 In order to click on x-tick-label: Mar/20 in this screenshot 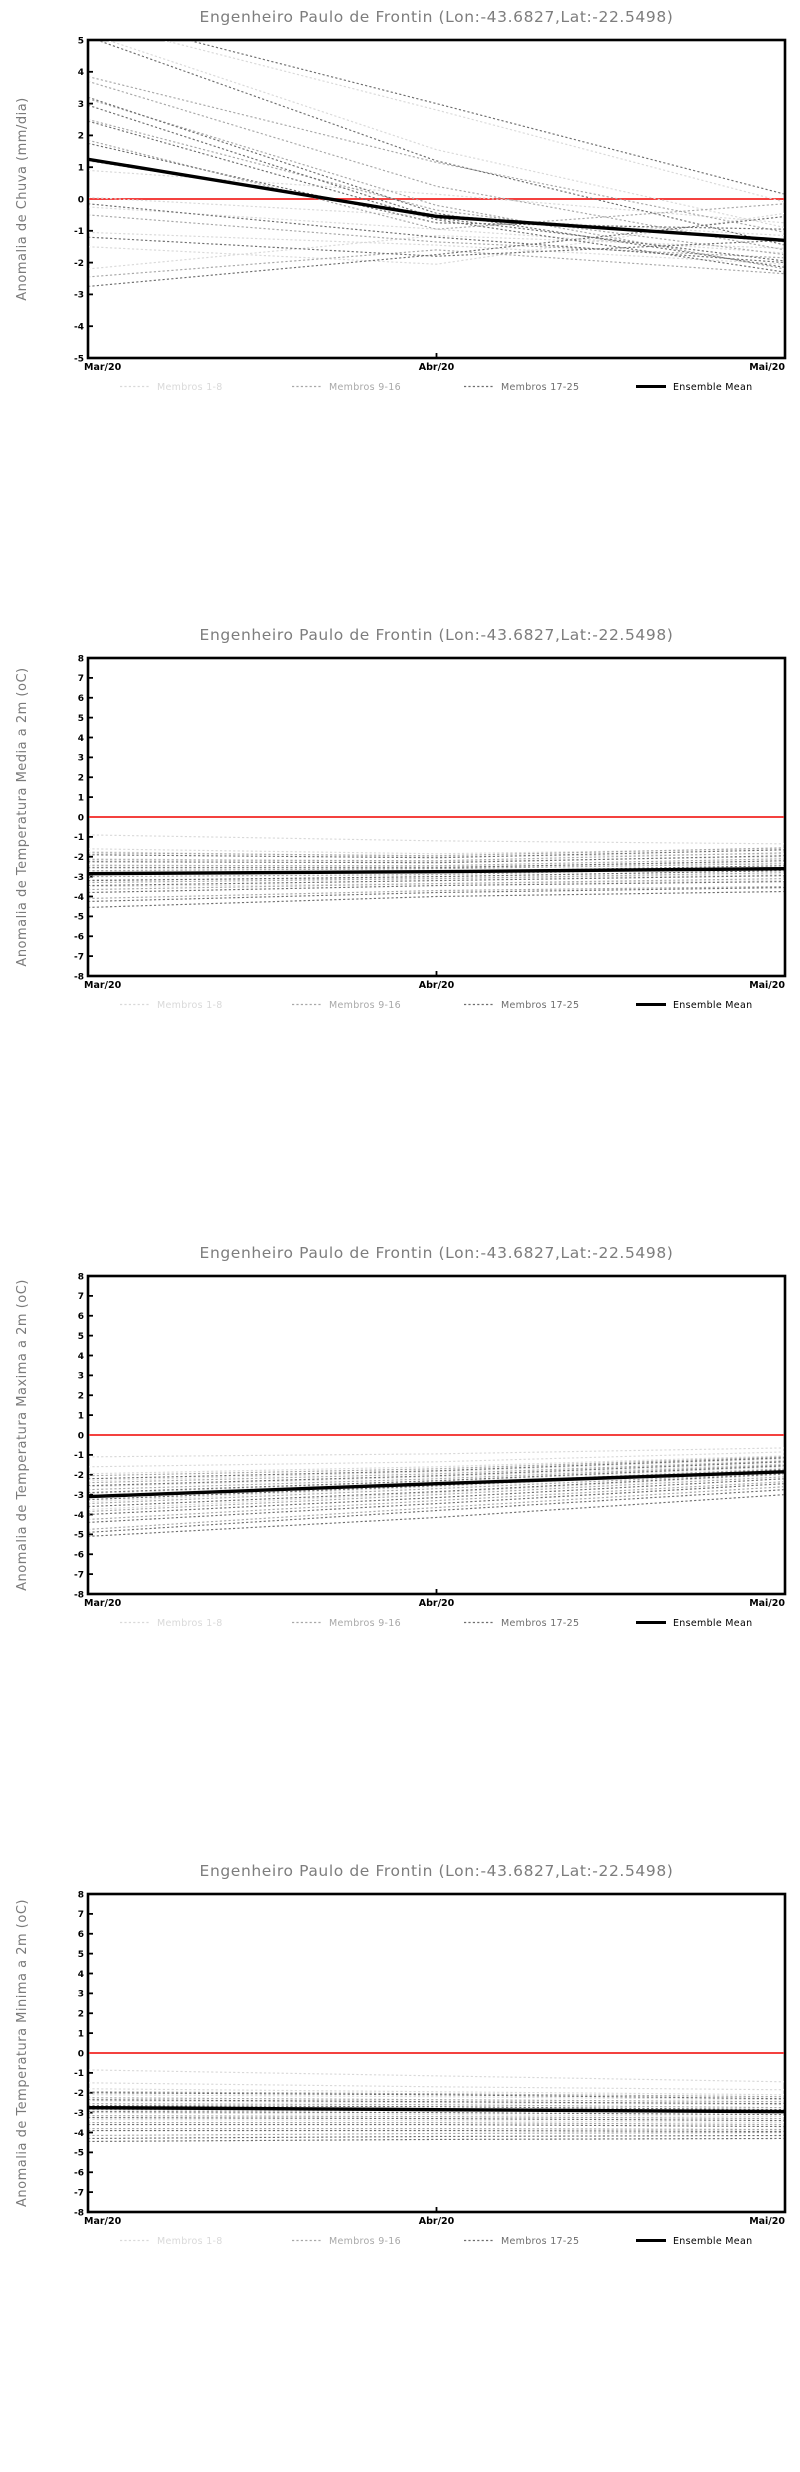, I will do `click(103, 985)`.